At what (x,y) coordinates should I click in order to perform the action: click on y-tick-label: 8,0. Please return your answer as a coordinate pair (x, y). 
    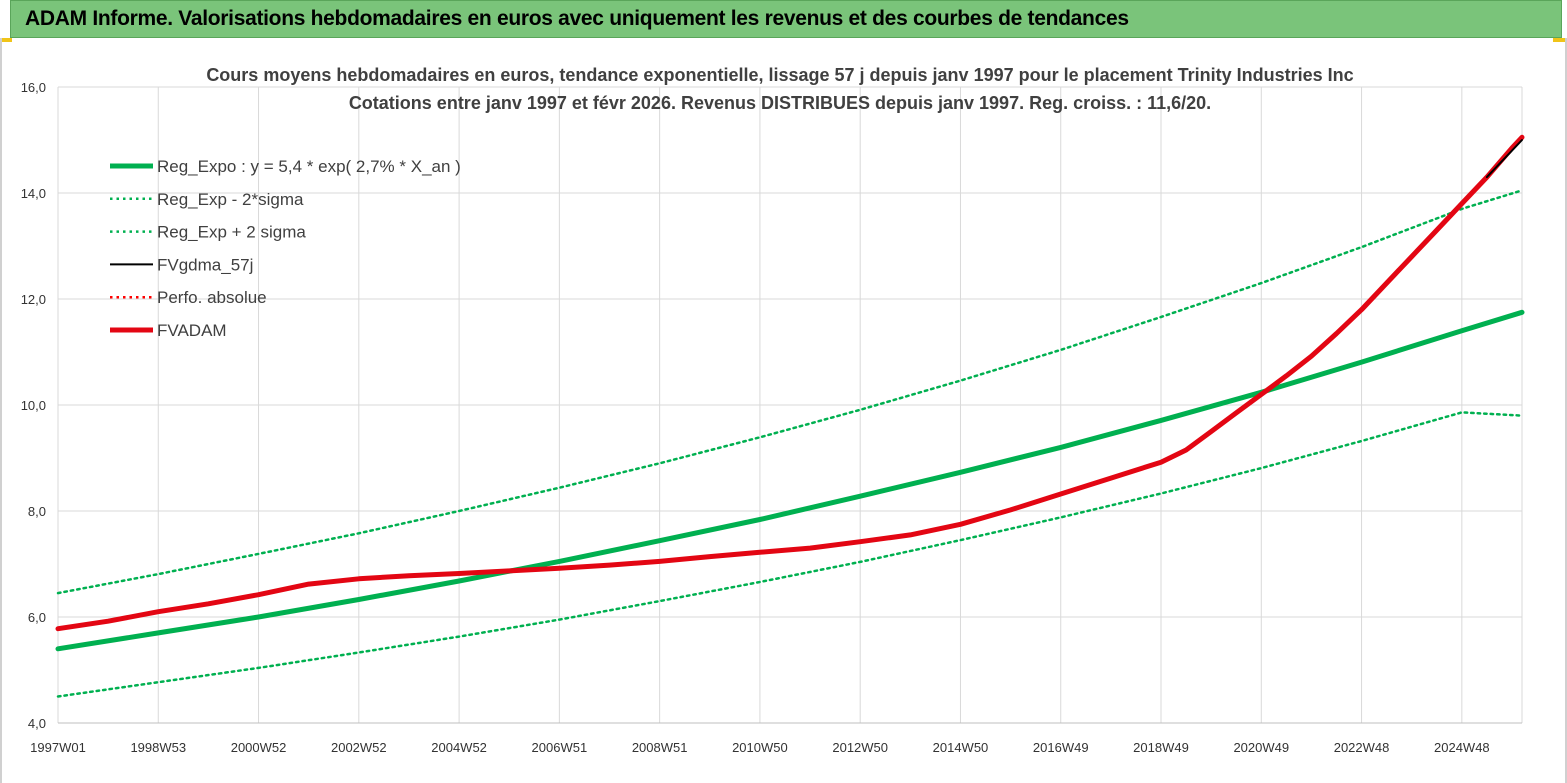
    Looking at the image, I should click on (37, 511).